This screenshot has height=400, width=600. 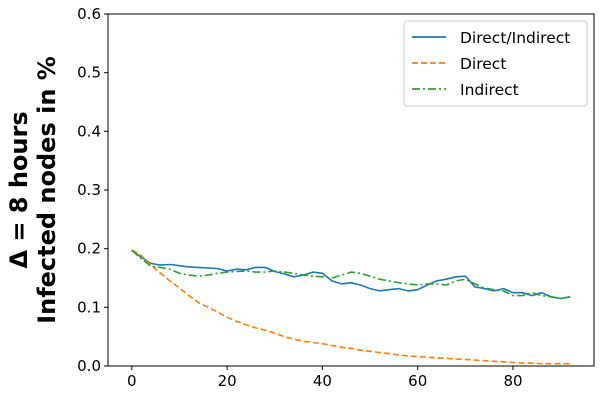 I want to click on legend-label-2: Indirect, so click(x=489, y=90).